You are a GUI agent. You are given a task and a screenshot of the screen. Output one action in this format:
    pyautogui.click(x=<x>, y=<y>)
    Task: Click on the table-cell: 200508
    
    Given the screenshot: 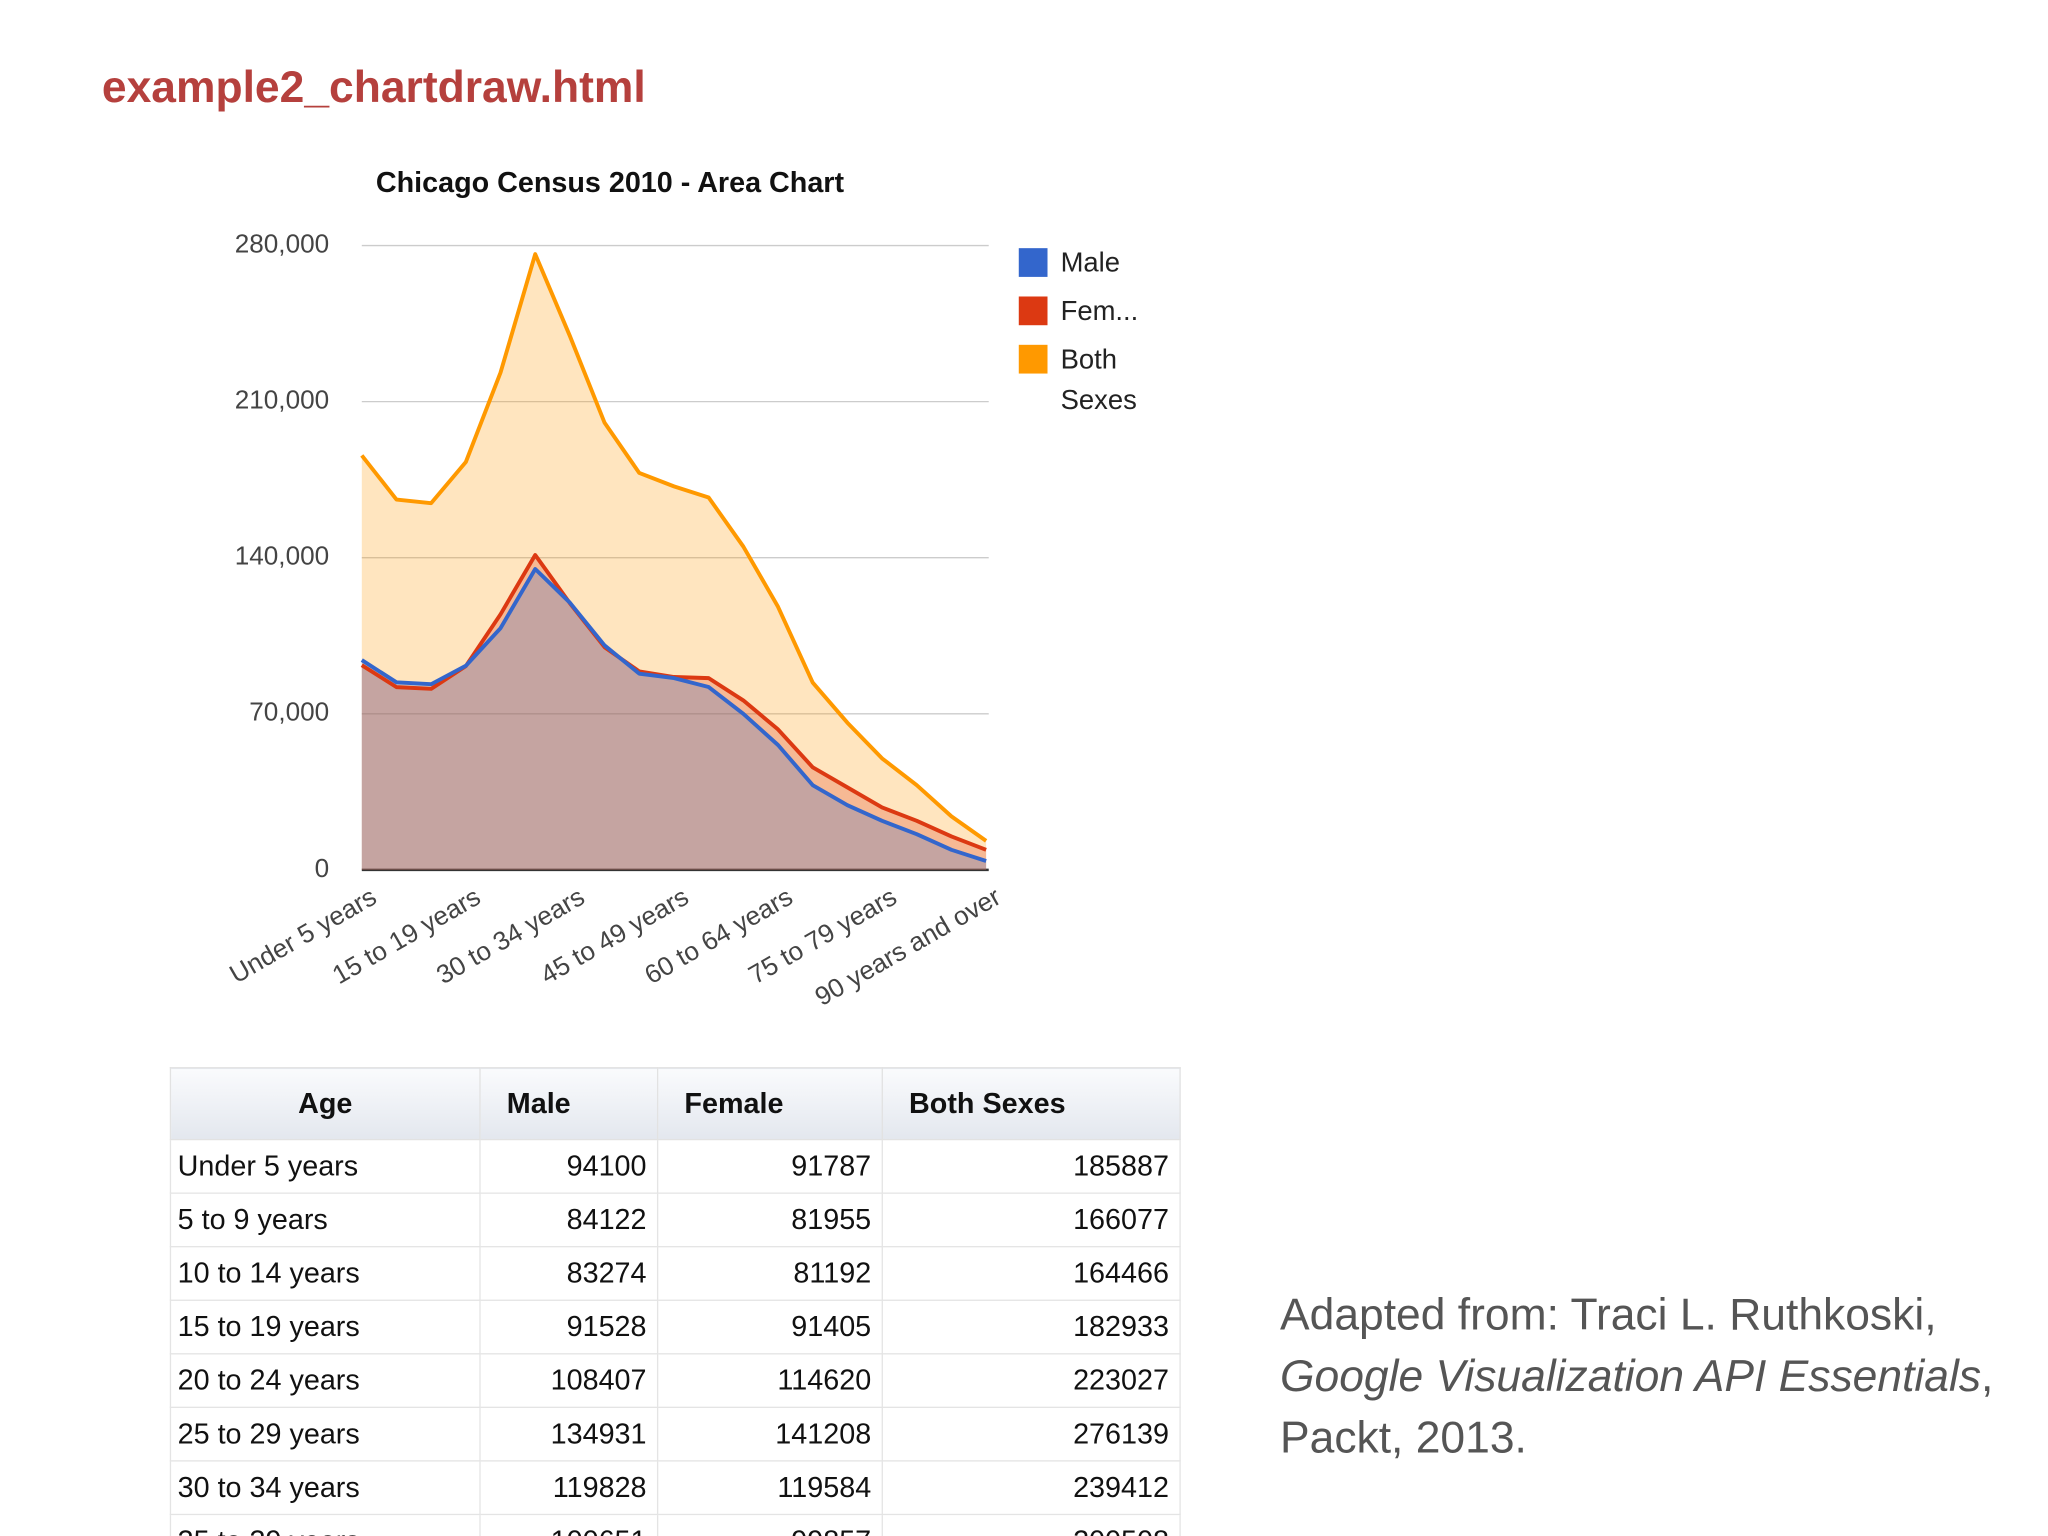 What is the action you would take?
    pyautogui.click(x=1031, y=1524)
    